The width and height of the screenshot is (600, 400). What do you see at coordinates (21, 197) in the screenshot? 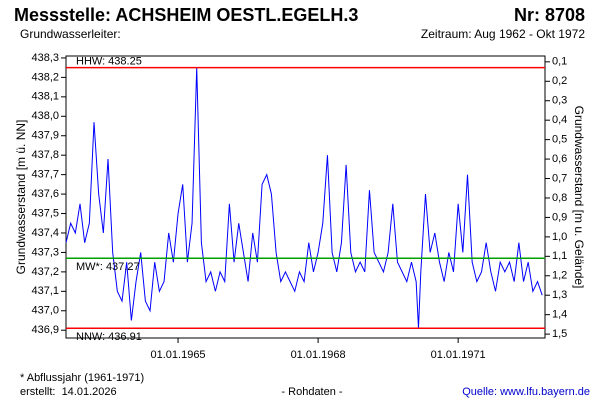
I see `y-axis-title: Grundwasserstand [m ü. NN]` at bounding box center [21, 197].